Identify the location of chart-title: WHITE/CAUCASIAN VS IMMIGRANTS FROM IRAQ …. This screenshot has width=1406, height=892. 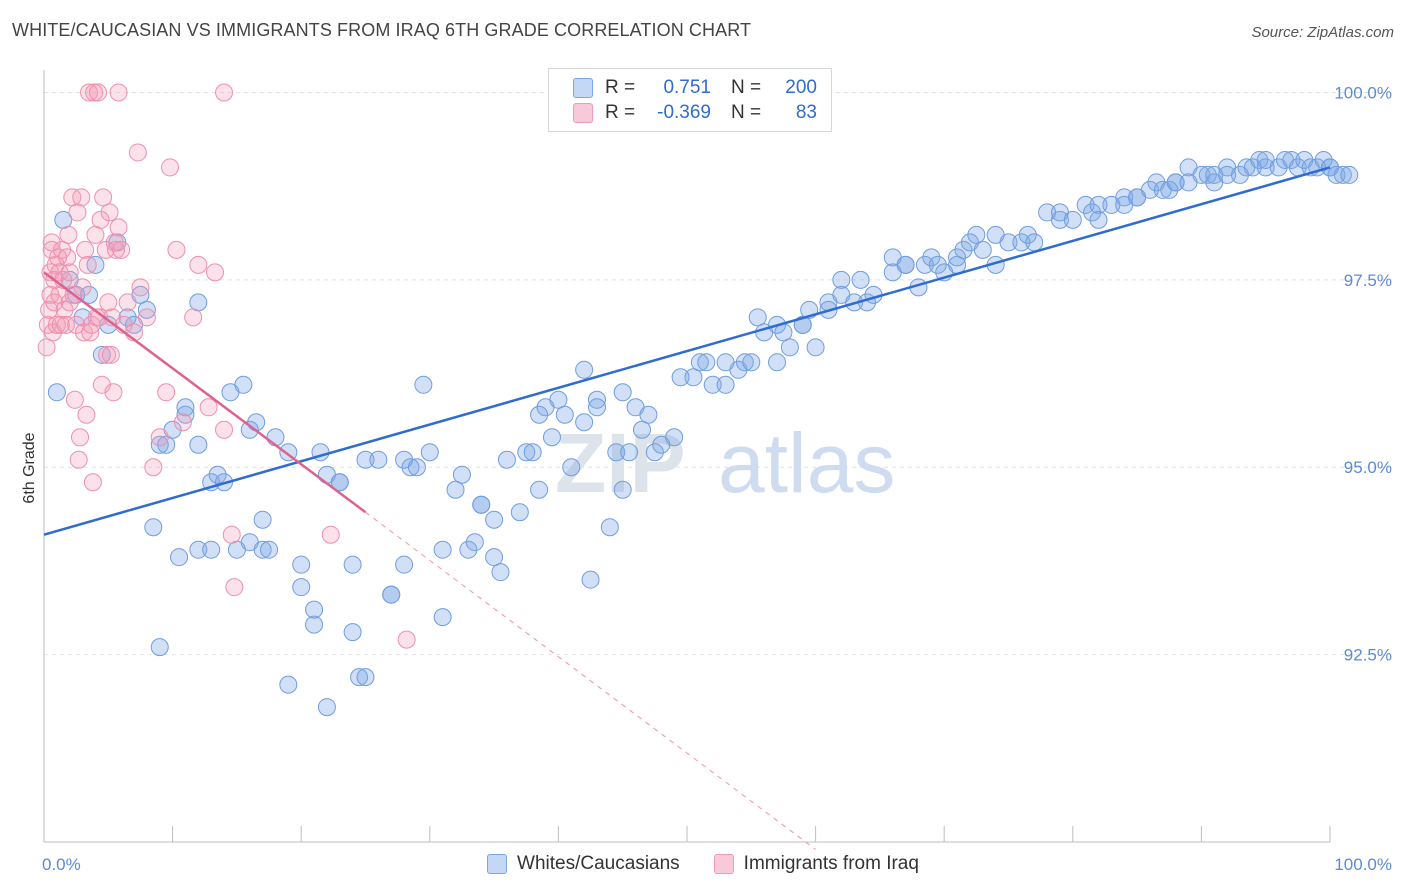
(382, 30).